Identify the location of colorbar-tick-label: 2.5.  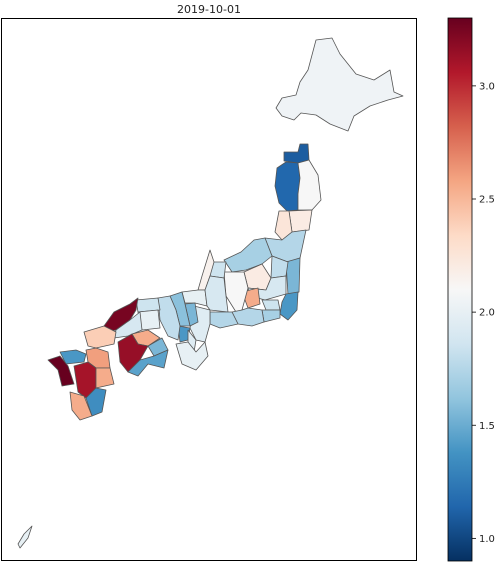
(487, 200).